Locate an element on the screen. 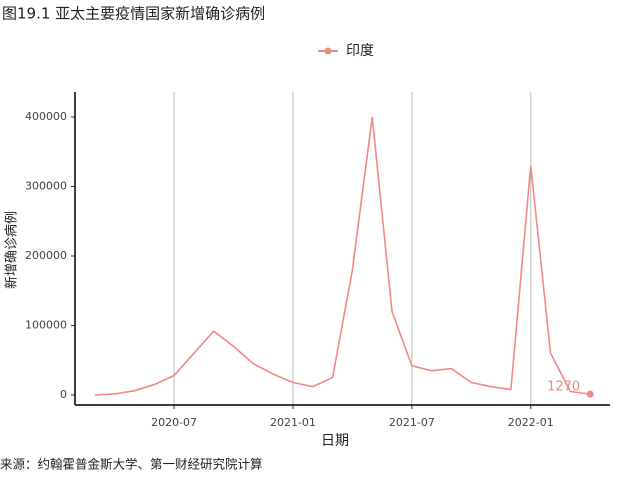  x-axis-label: 日期 is located at coordinates (335, 441).